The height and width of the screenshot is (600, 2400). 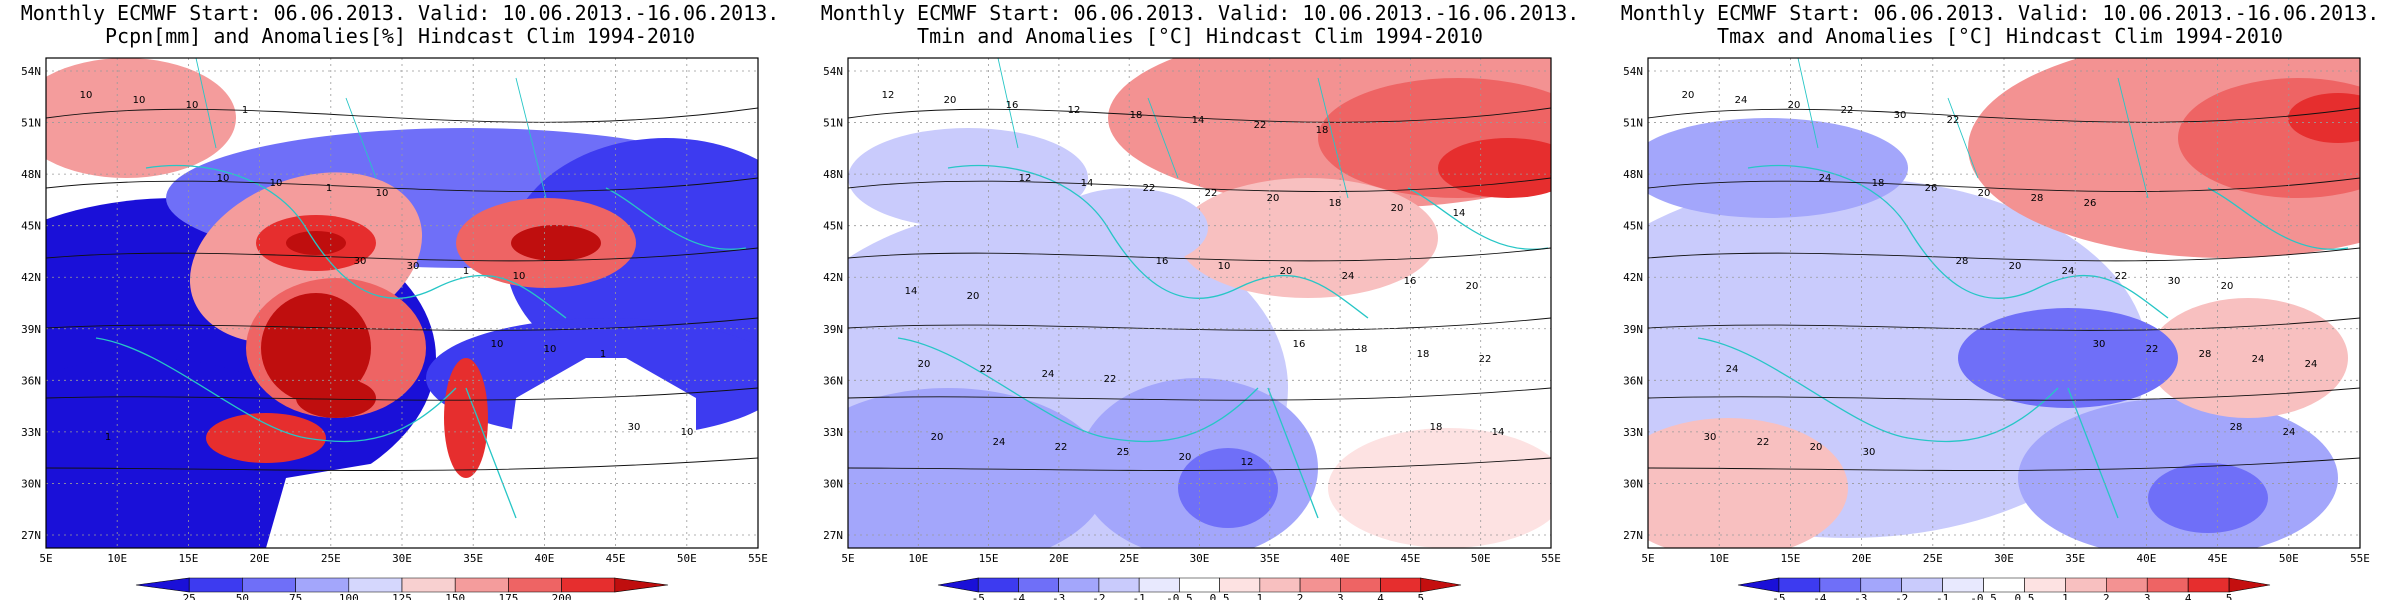 What do you see at coordinates (1719, 558) in the screenshot?
I see `lon-label: 10E` at bounding box center [1719, 558].